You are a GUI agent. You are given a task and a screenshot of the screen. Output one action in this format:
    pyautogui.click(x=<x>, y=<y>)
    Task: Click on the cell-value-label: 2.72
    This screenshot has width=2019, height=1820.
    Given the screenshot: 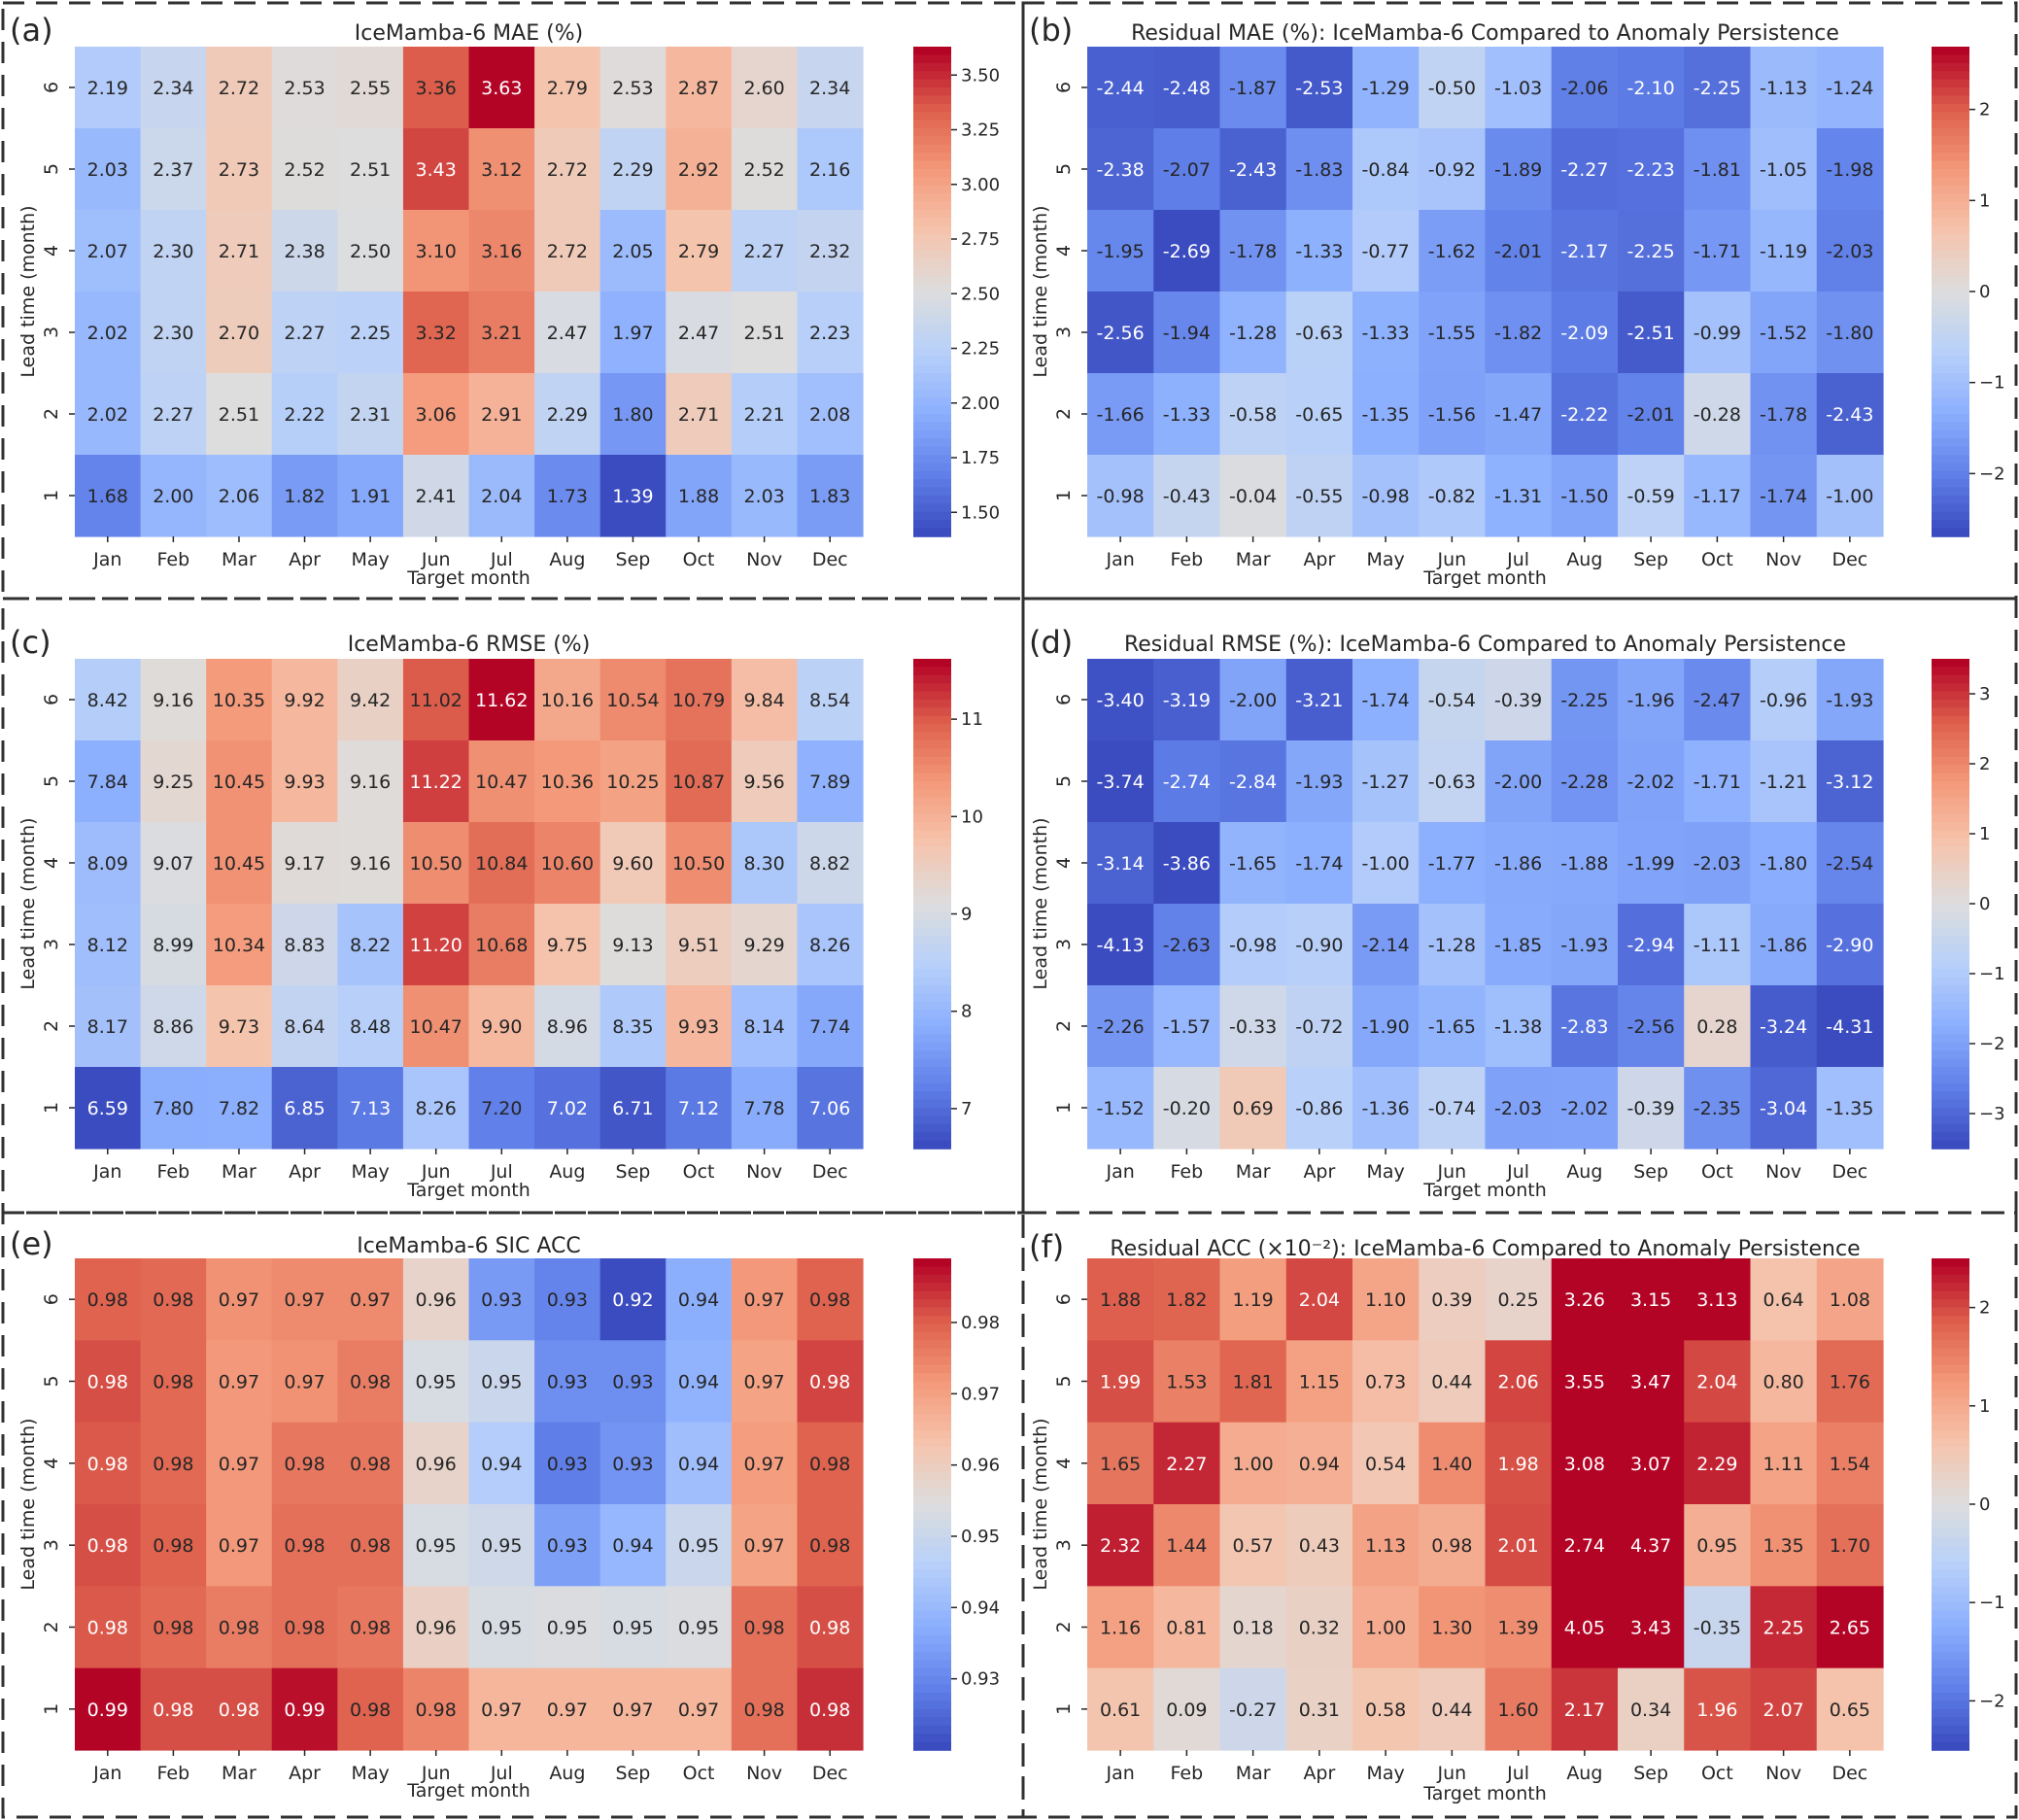 What is the action you would take?
    pyautogui.click(x=567, y=170)
    